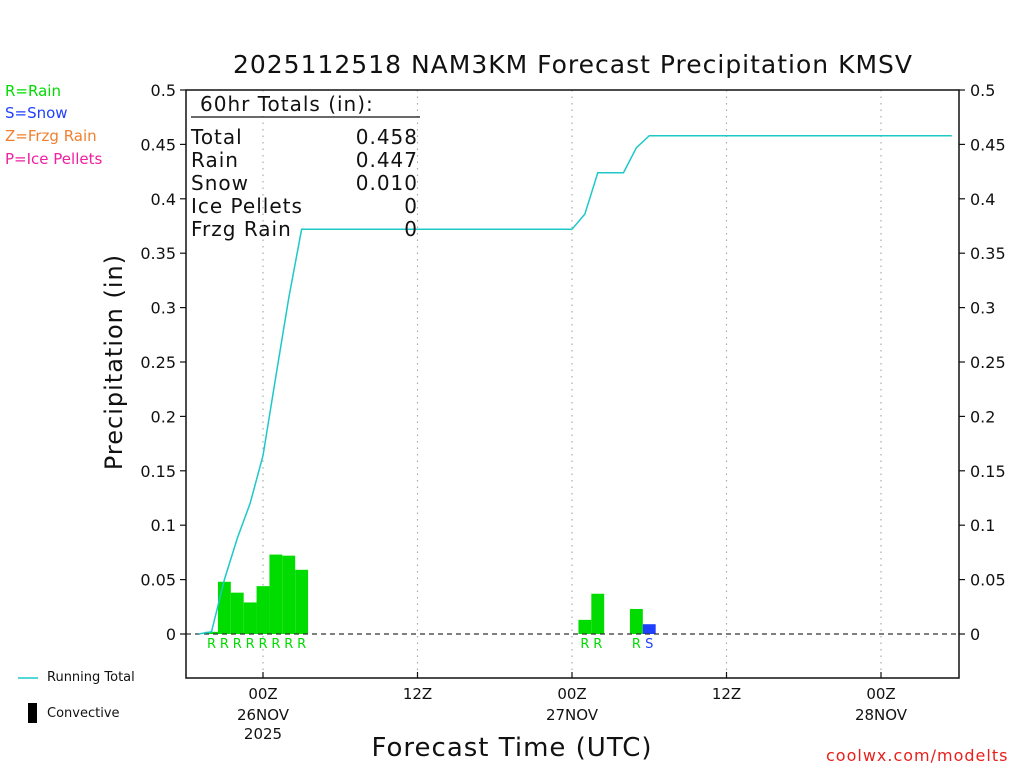  Describe the element at coordinates (262, 644) in the screenshot. I see `precip-type-label-4: R` at that location.